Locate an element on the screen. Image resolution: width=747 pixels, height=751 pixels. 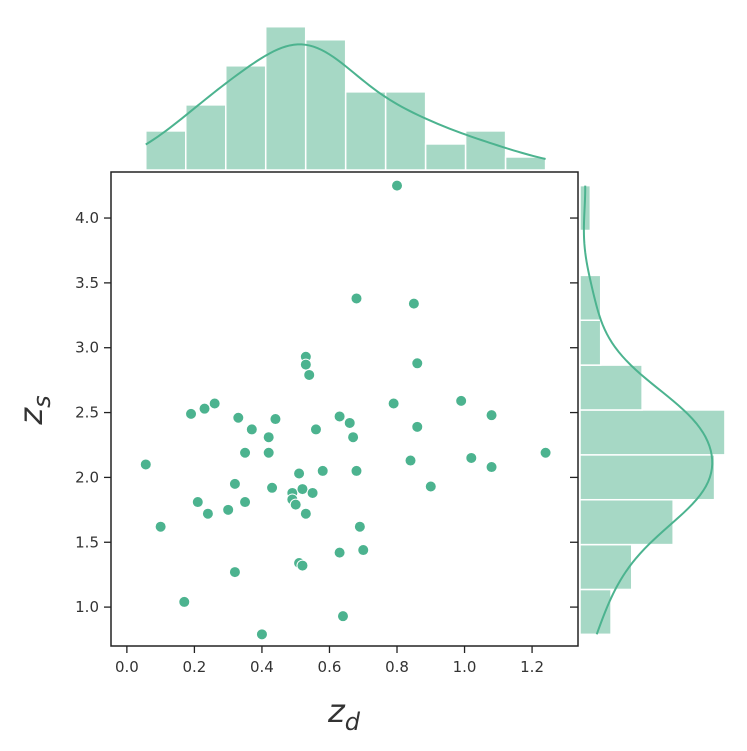
x-tick-label: 0.6 is located at coordinates (330, 667).